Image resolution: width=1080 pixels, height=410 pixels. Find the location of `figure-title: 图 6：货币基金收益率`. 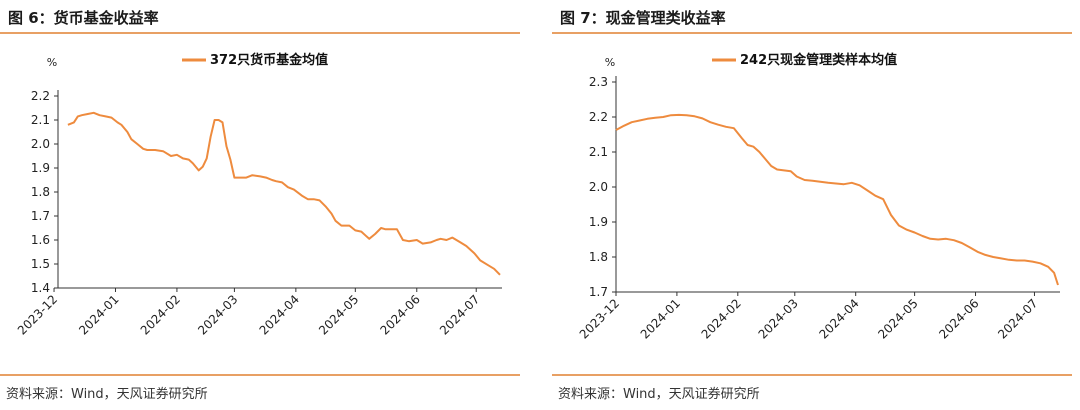

figure-title: 图 6：货币基金收益率 is located at coordinates (83, 18).